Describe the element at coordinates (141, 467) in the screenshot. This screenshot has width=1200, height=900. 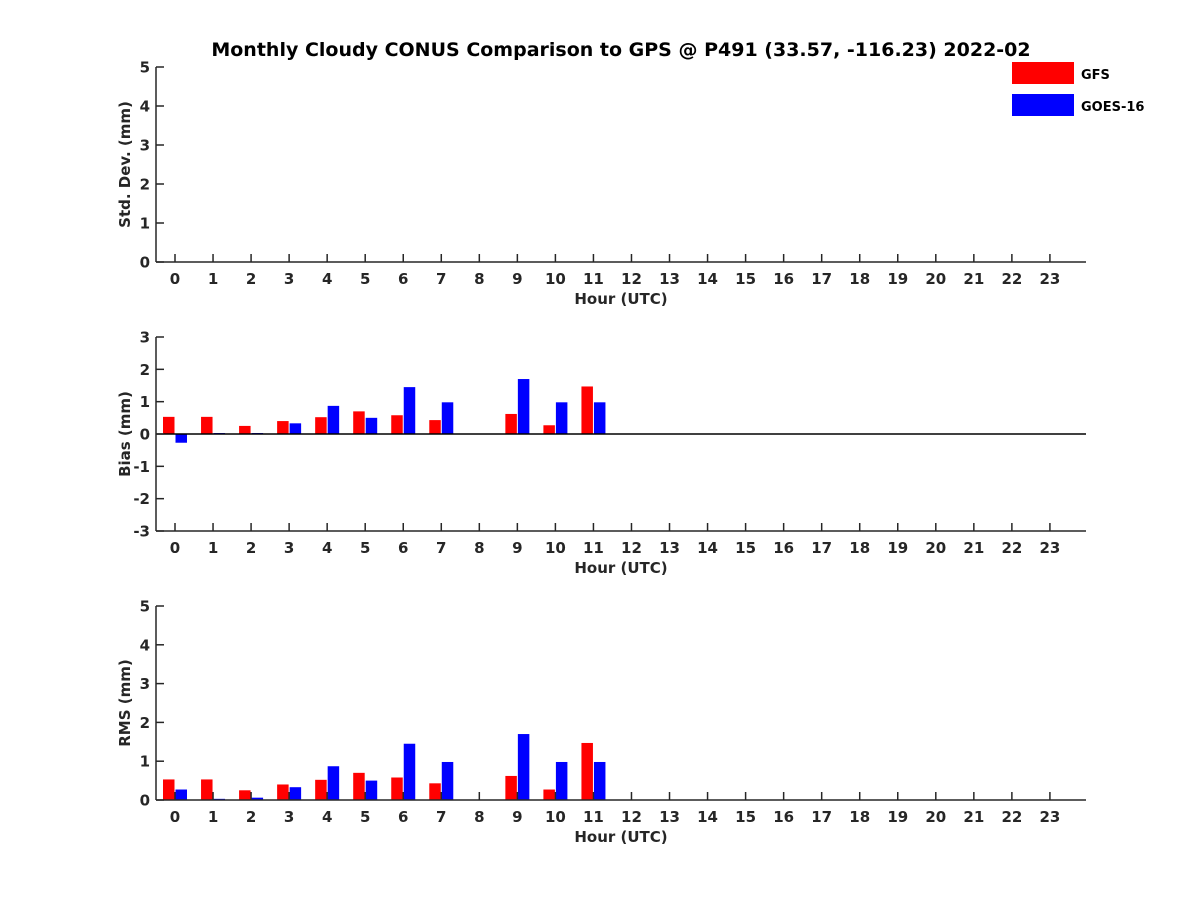
I see `y-tick-label: -1` at that location.